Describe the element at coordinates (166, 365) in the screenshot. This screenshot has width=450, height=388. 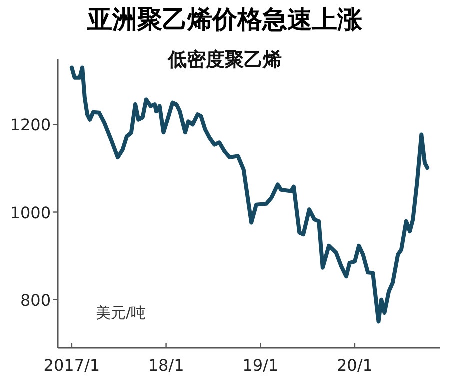
I see `x-tick-label: 18/1` at that location.